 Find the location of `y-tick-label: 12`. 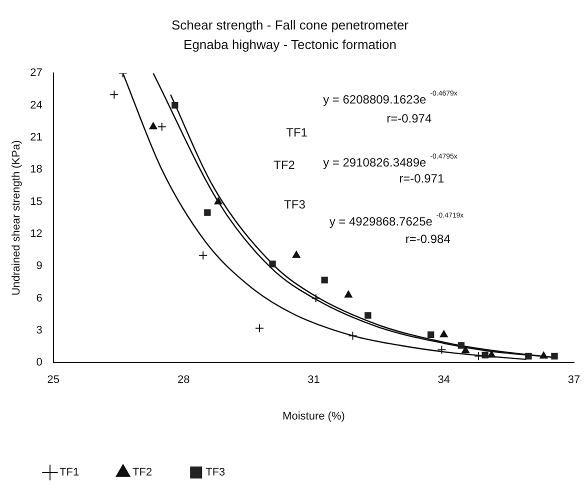

y-tick-label: 12 is located at coordinates (36, 234).